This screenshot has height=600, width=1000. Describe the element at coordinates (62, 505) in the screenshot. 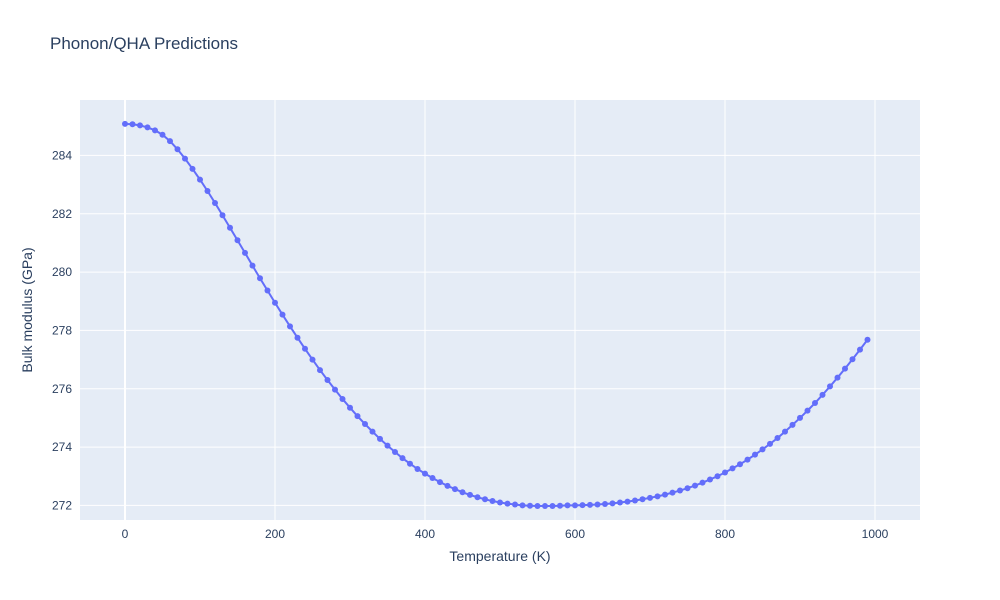

I see `y-tick-label: 272` at that location.